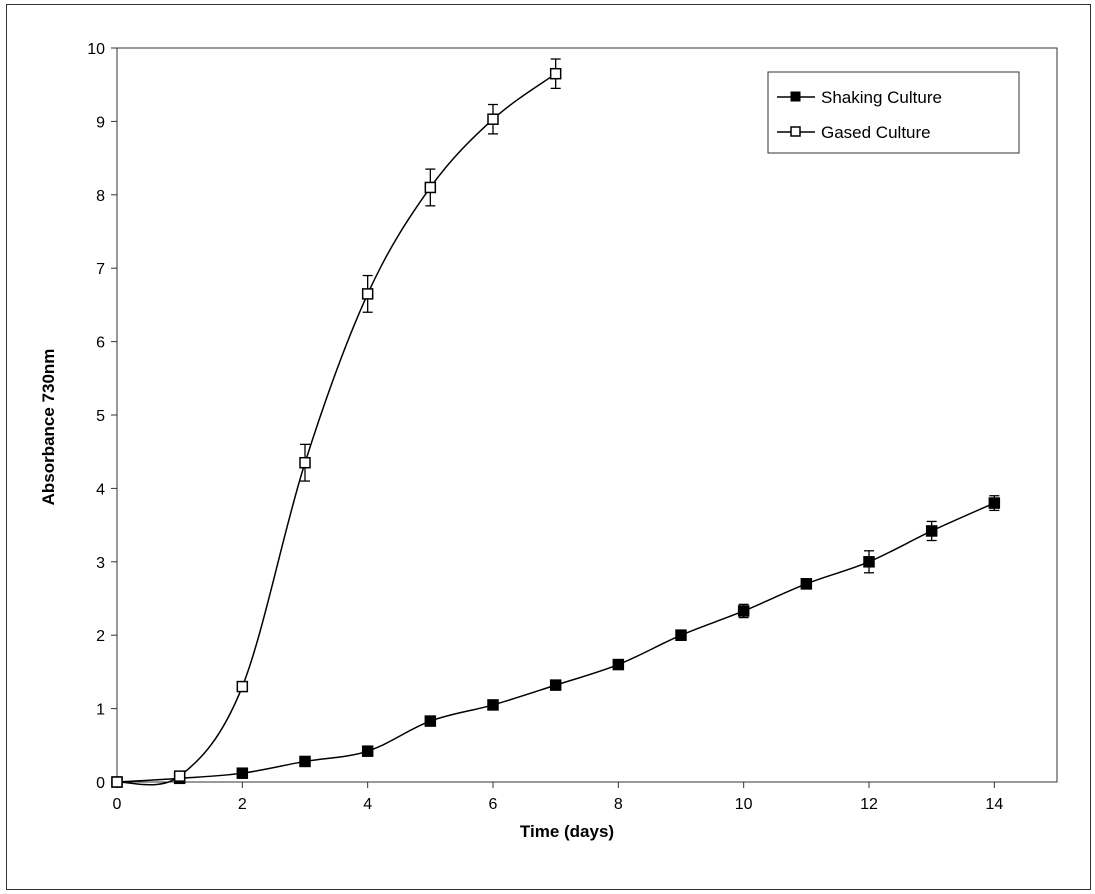 Image resolution: width=1095 pixels, height=894 pixels. Describe the element at coordinates (100, 783) in the screenshot. I see `y-tick-label: 0` at that location.